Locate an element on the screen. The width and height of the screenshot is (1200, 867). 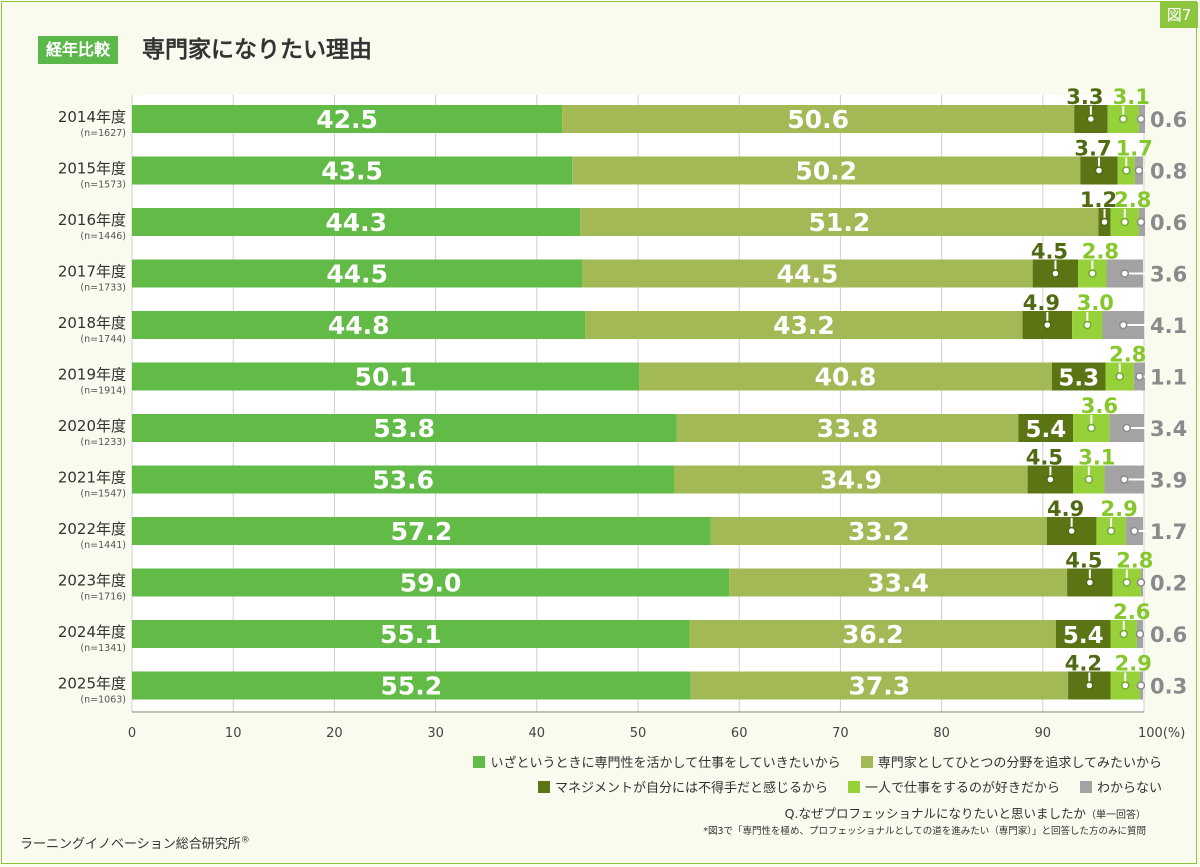
question-text: Q.なぜプロフェッショナルになりたいと思いましたか is located at coordinates (935, 813).